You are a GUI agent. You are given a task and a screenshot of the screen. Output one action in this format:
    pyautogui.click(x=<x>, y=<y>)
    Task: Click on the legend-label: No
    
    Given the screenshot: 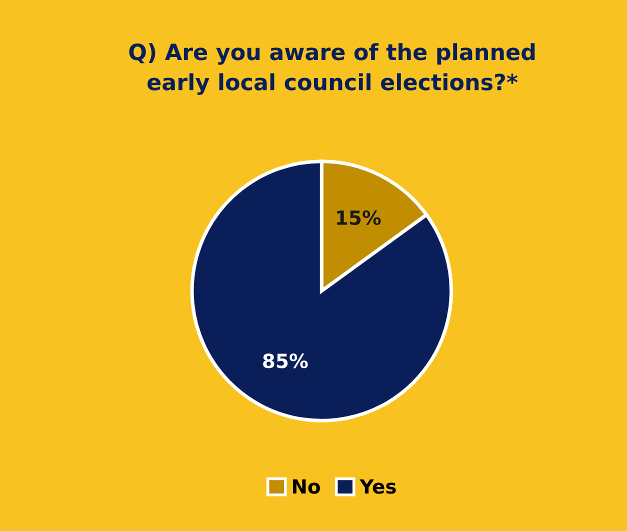 What is the action you would take?
    pyautogui.click(x=306, y=486)
    